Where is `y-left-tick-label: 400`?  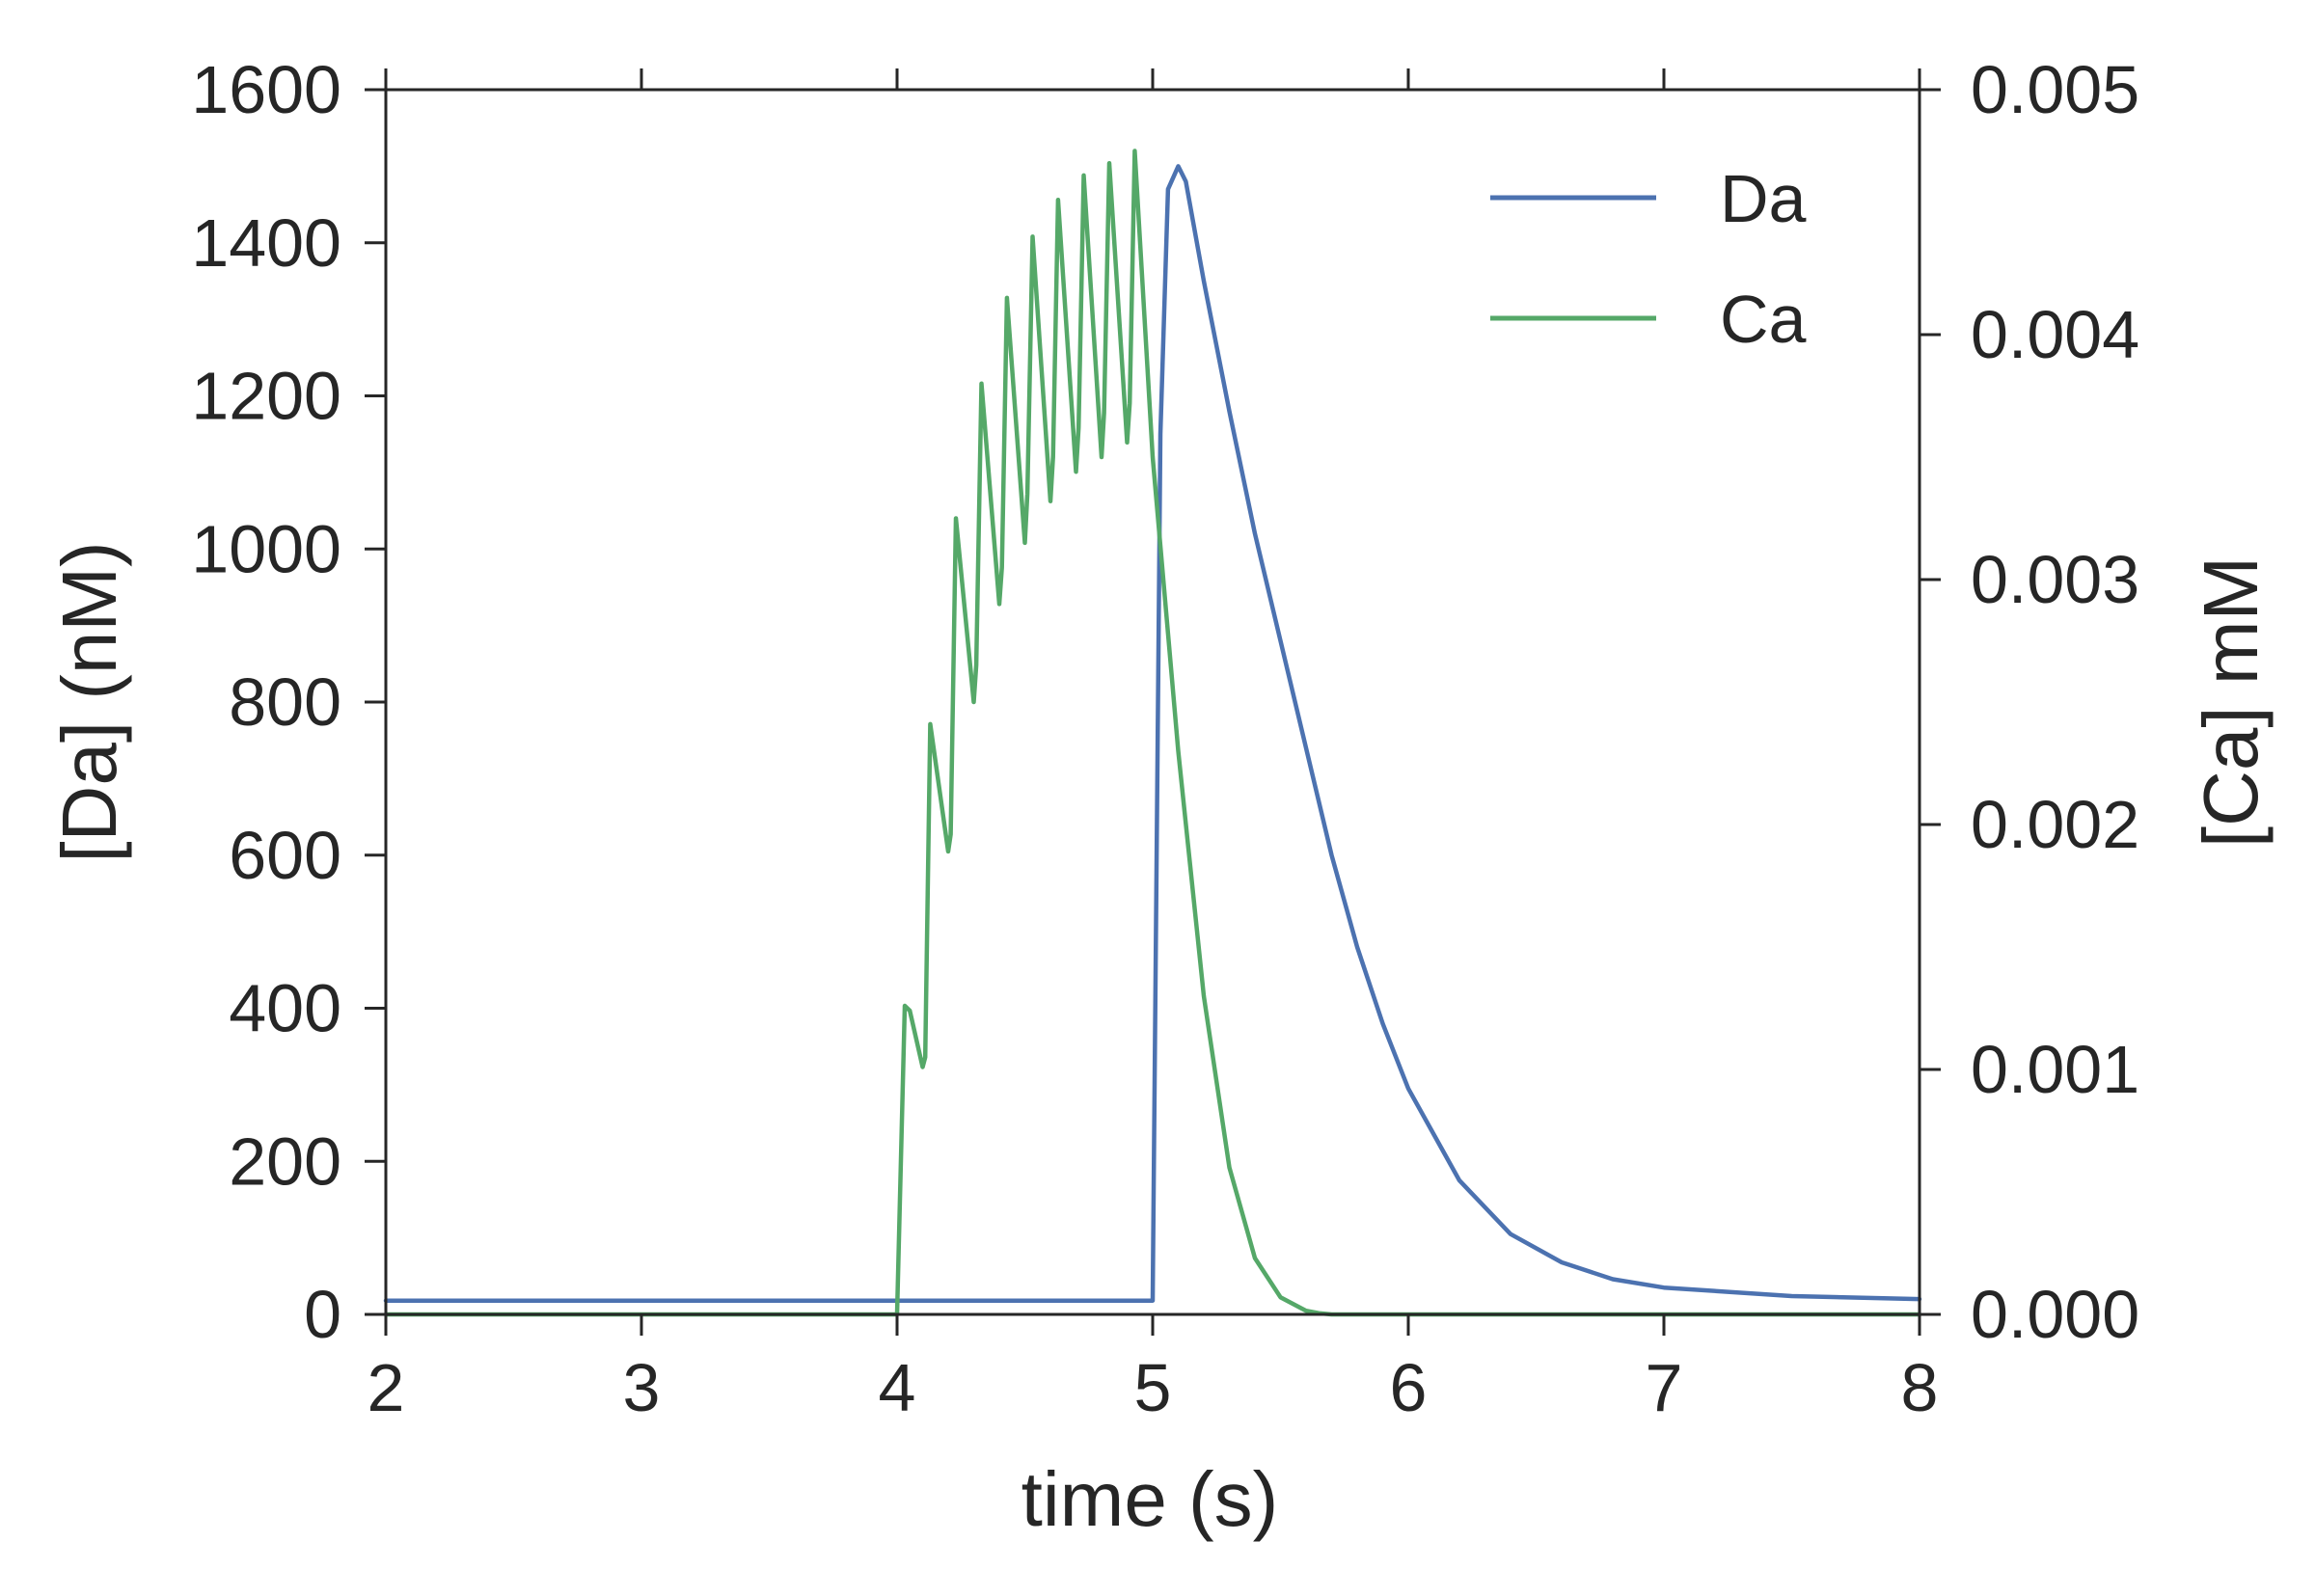 y-left-tick-label: 400 is located at coordinates (285, 1008).